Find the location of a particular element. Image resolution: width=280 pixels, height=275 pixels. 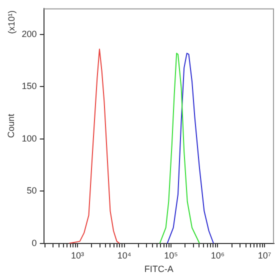

y-axis-title: Count is located at coordinates (11, 125).